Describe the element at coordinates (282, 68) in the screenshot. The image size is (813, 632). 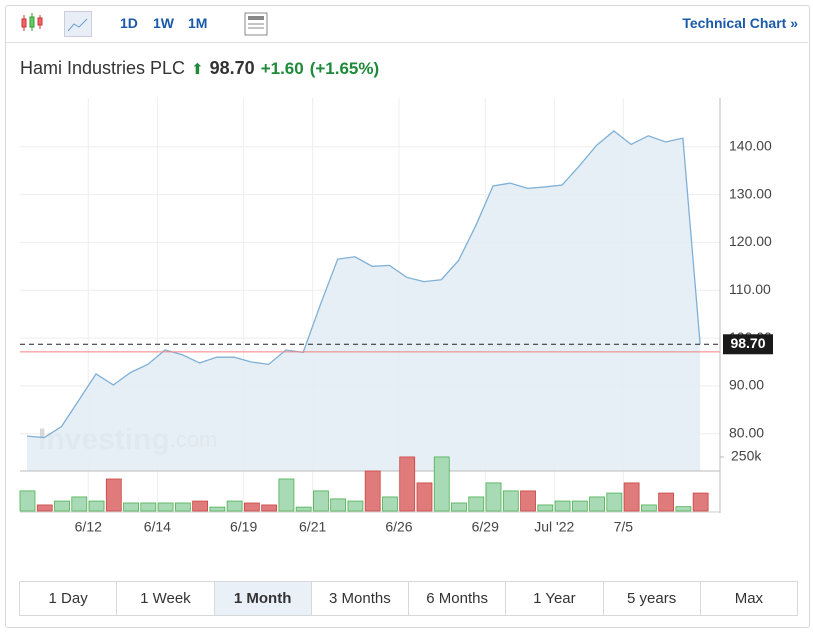
I see `change: +1.60` at that location.